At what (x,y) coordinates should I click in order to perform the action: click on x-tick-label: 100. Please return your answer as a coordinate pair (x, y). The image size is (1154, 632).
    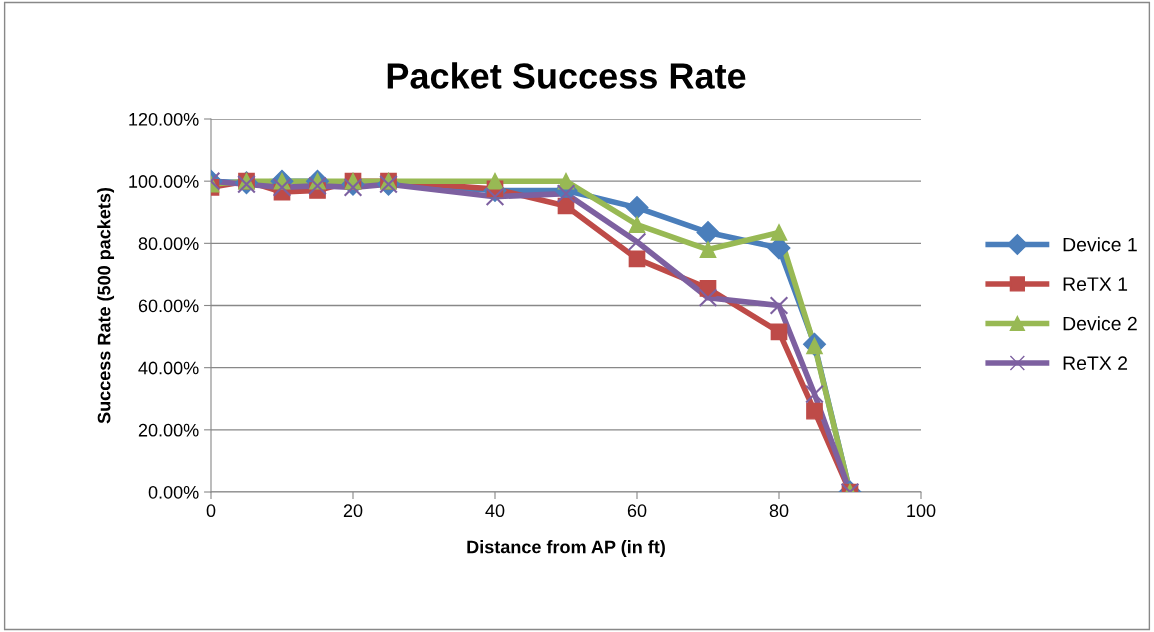
    Looking at the image, I should click on (921, 511).